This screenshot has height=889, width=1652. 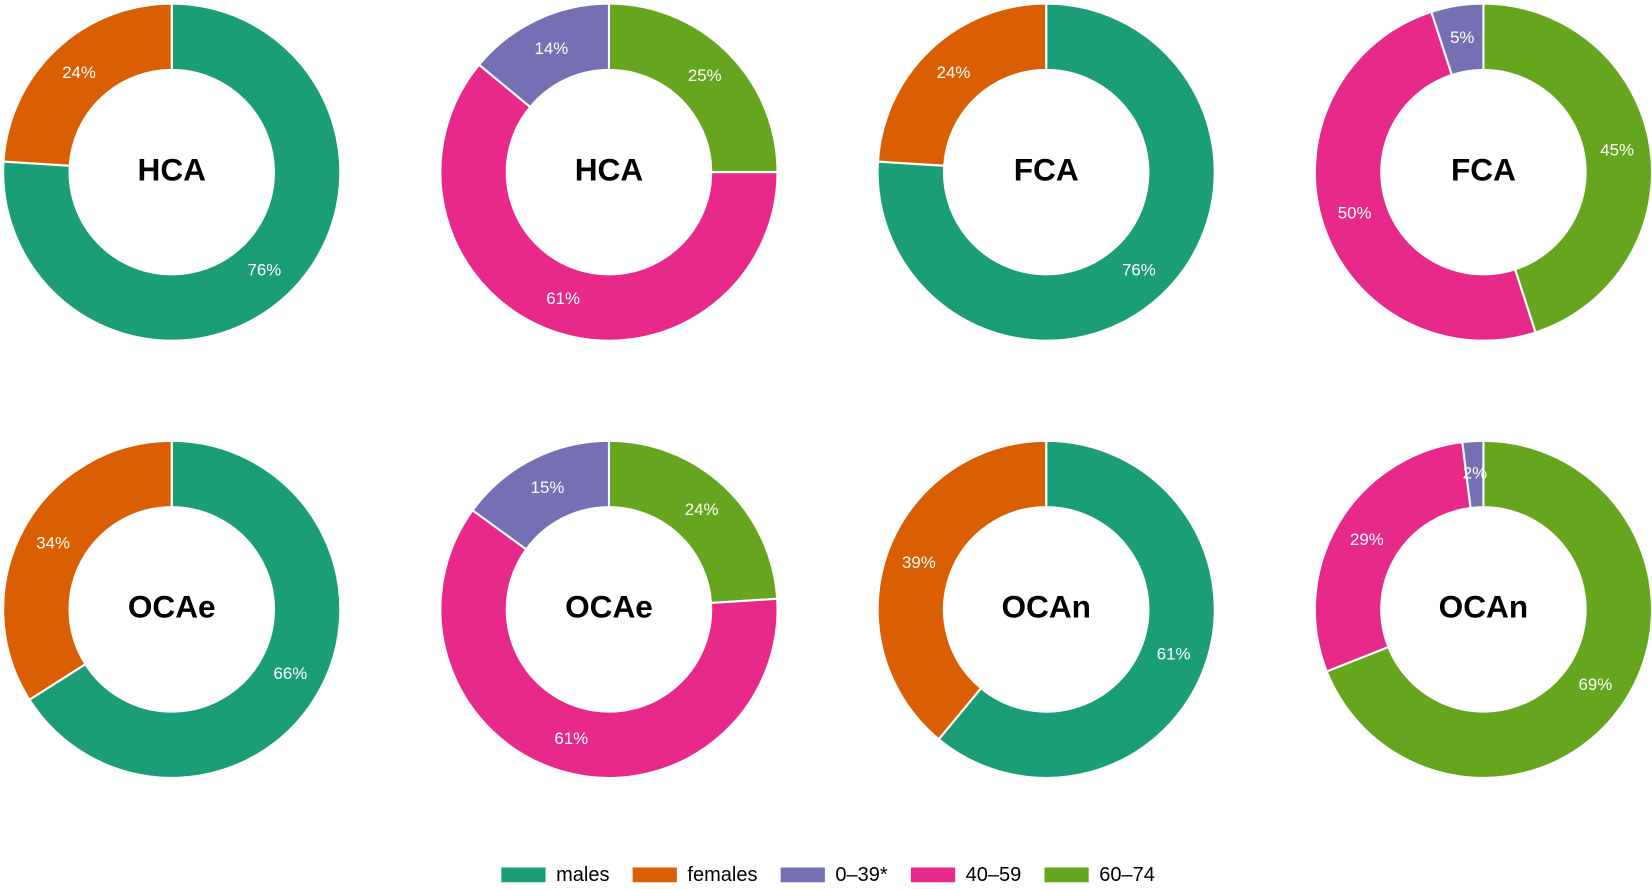 What do you see at coordinates (828, 875) in the screenshot?
I see `legend: males females 0–39* 40–59 60–74` at bounding box center [828, 875].